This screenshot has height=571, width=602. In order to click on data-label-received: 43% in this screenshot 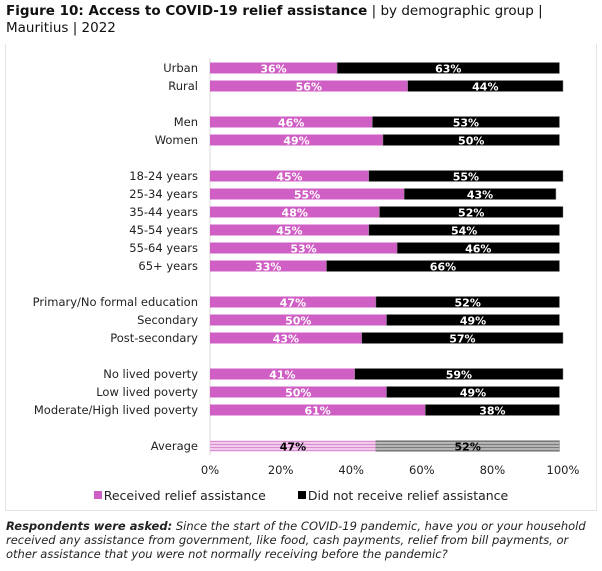, I will do `click(286, 339)`.